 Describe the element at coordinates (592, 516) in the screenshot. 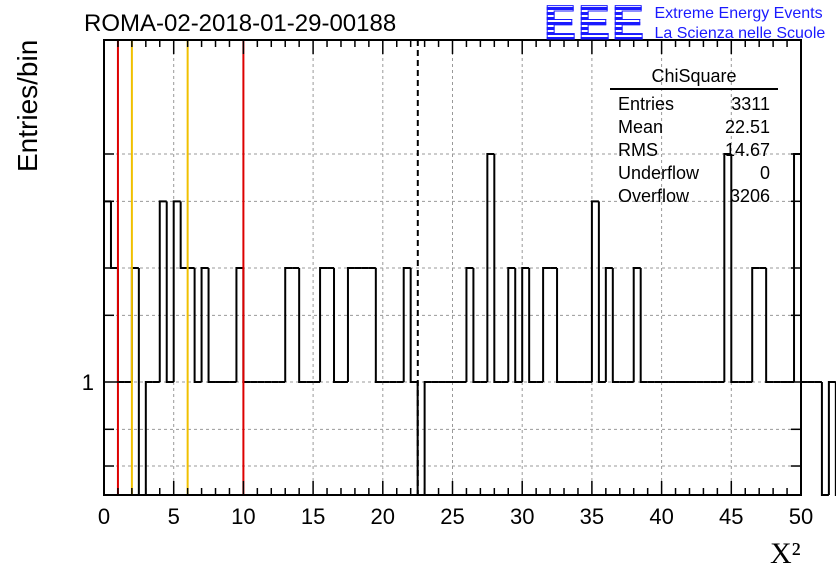

I see `x-tick-label: 35` at that location.